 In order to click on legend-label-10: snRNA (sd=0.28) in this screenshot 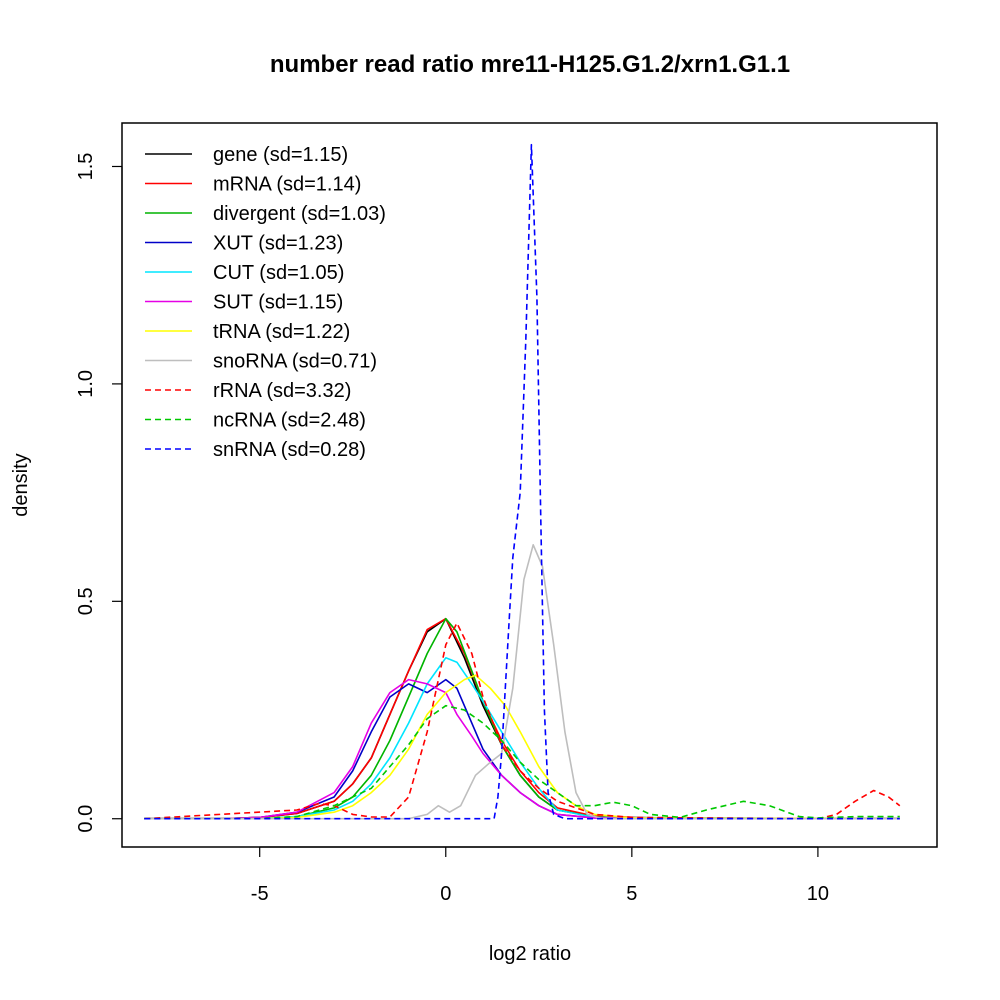, I will do `click(289, 450)`.